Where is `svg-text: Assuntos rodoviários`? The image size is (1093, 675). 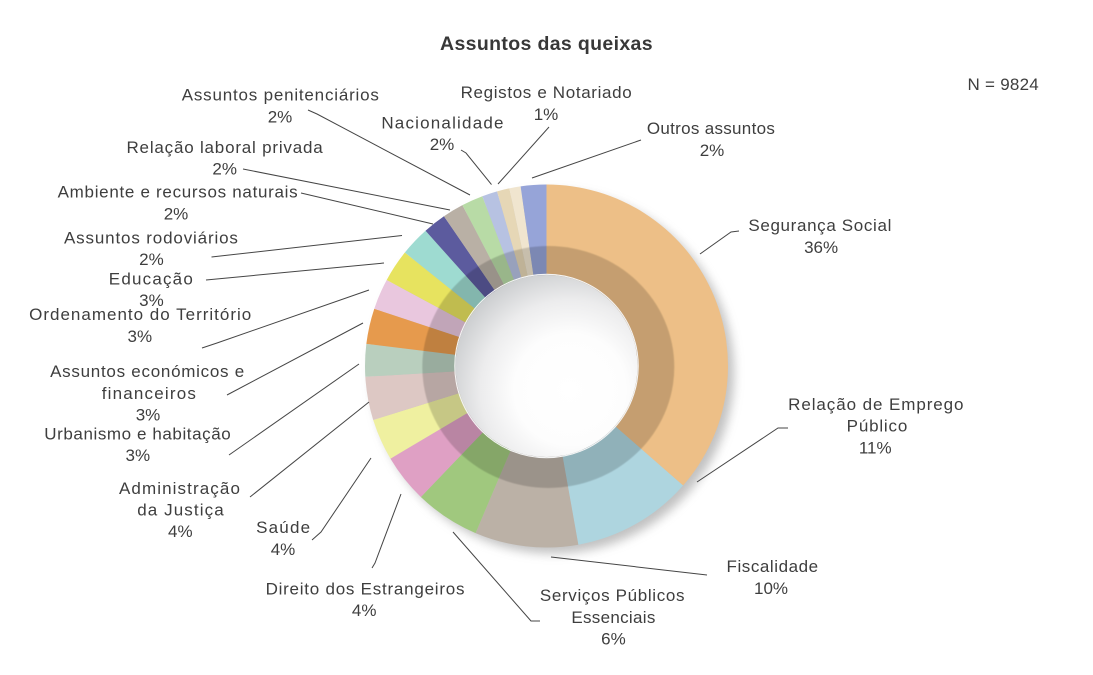 svg-text: Assuntos rodoviários is located at coordinates (151, 237).